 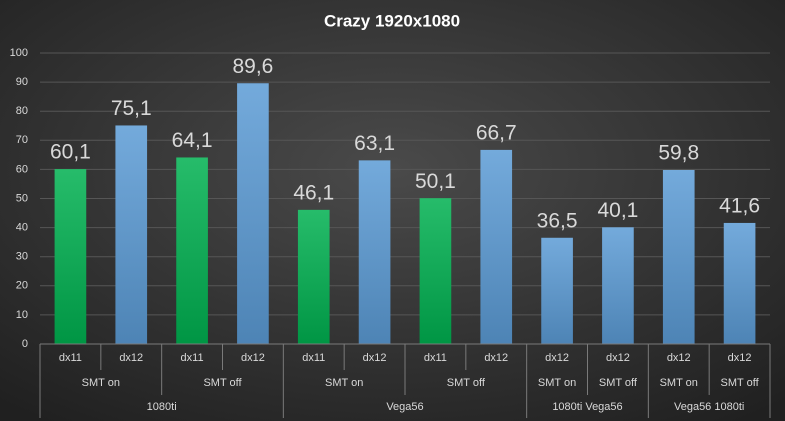 What do you see at coordinates (131, 108) in the screenshot?
I see `value-label: 75,1` at bounding box center [131, 108].